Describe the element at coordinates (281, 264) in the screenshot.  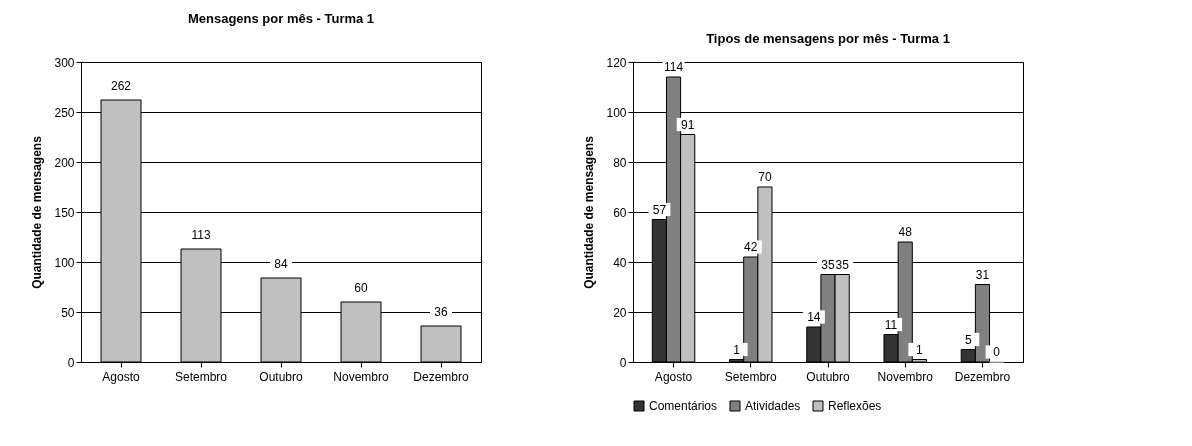
I see `data-label: 84` at that location.